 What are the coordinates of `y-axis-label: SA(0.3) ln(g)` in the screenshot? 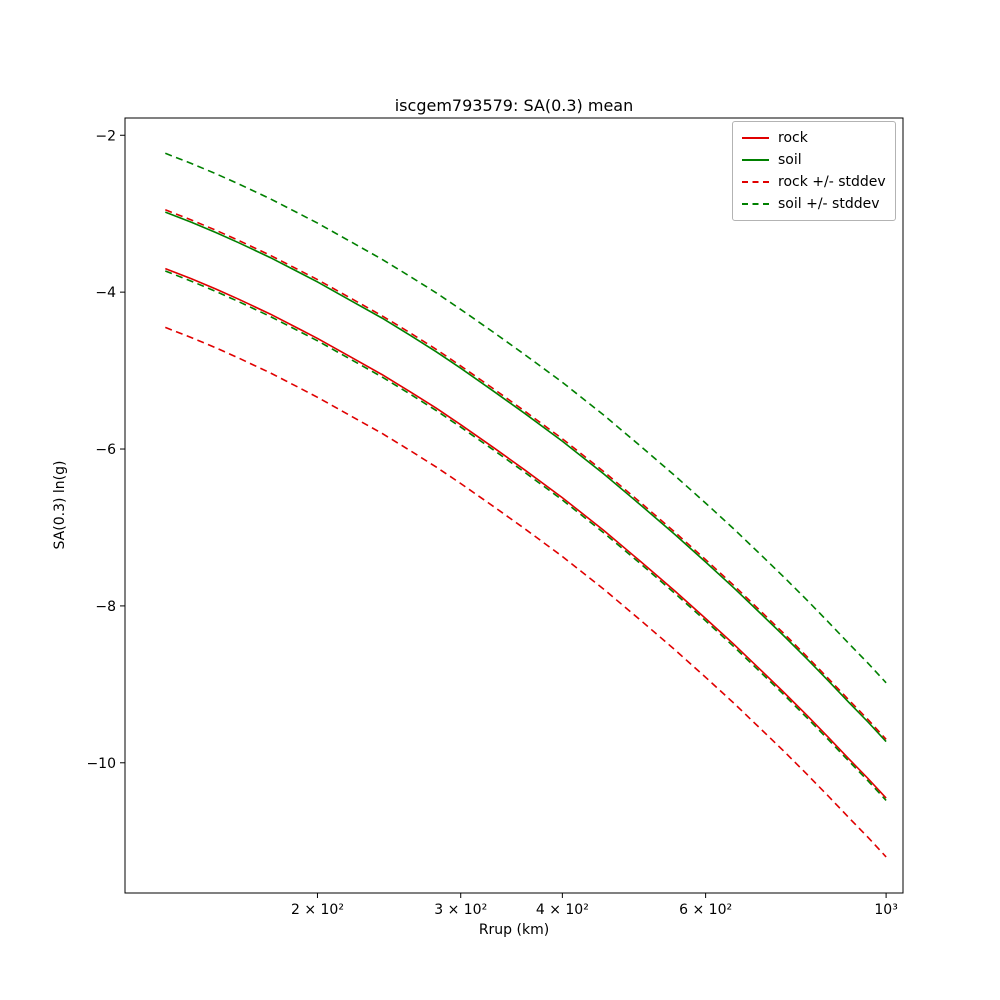 It's located at (60, 505).